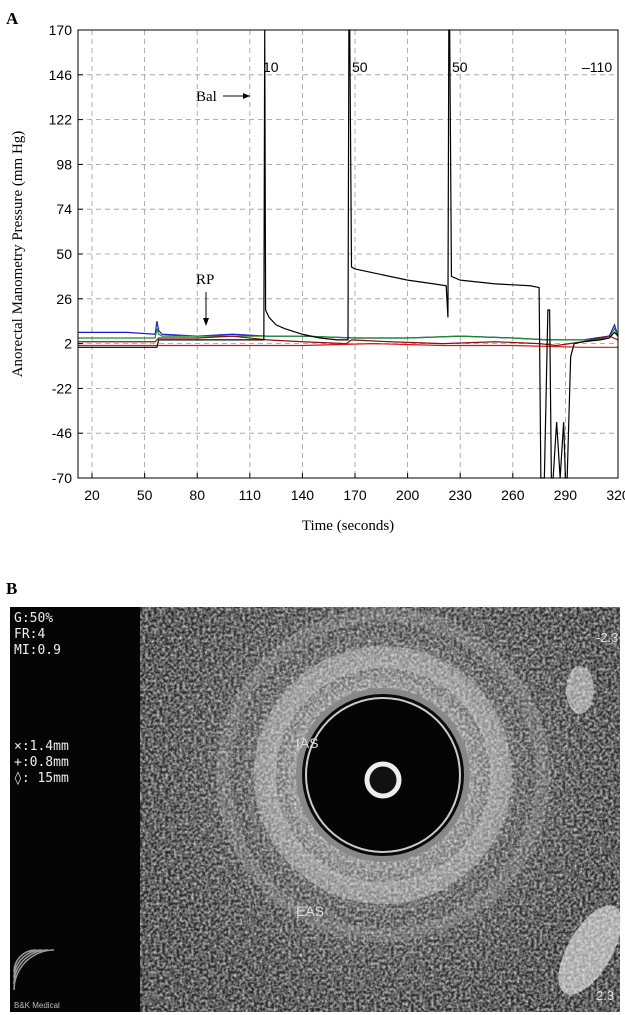 The image size is (625, 1015). I want to click on x-tick-label: 170, so click(355, 495).